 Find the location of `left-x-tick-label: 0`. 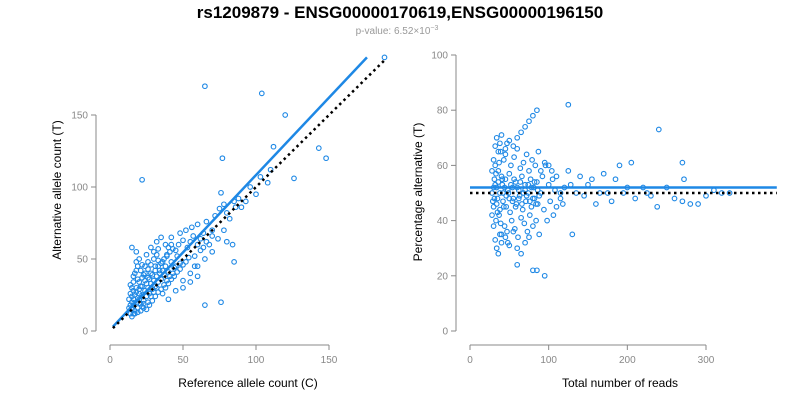

left-x-tick-label: 0 is located at coordinates (110, 360).